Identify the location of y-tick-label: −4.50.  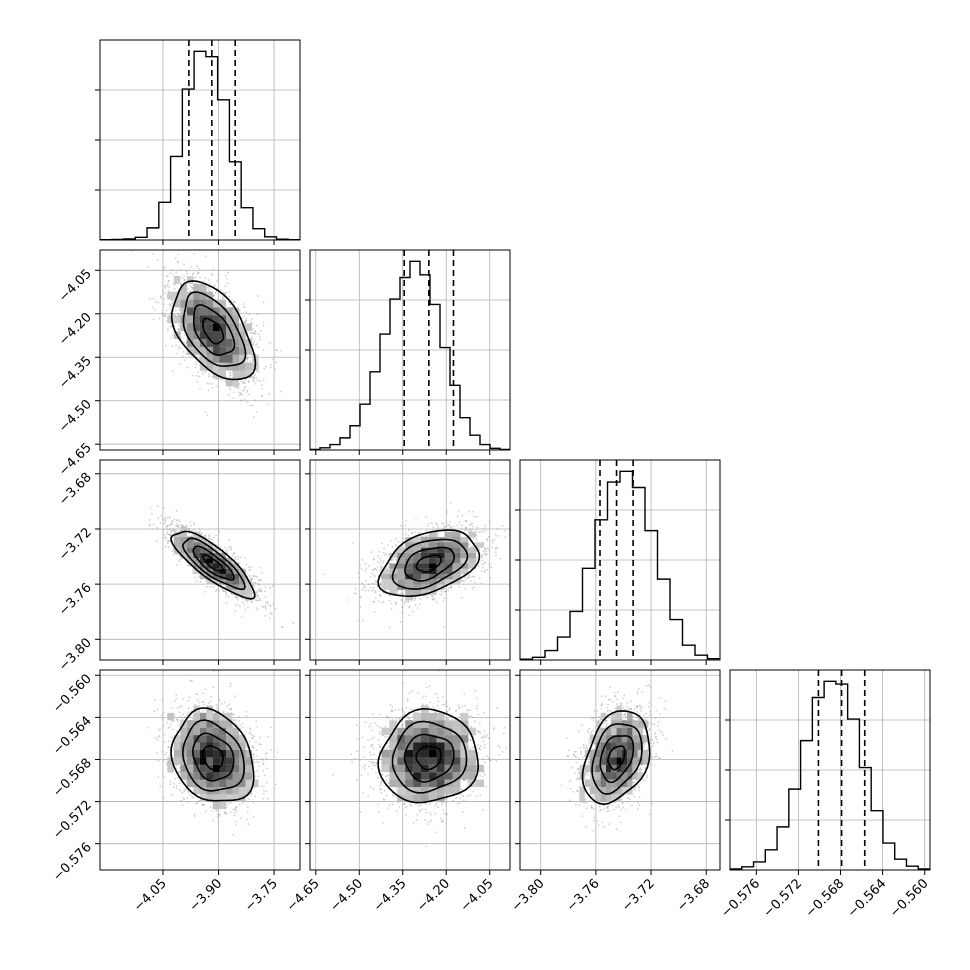
(75, 416).